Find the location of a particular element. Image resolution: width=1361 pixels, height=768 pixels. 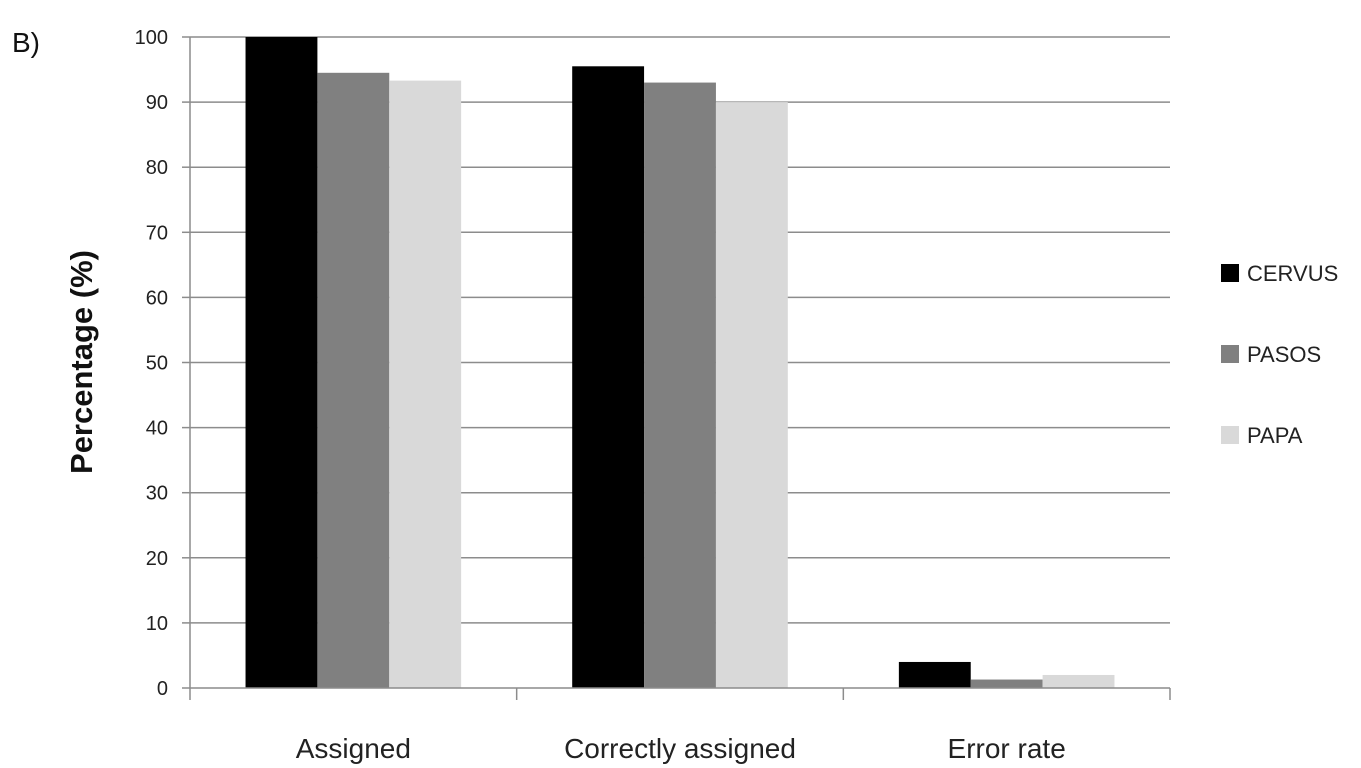

y-tick-labels: 0 10 20 30 40 50 60 70 80 90 100 is located at coordinates (151, 363).